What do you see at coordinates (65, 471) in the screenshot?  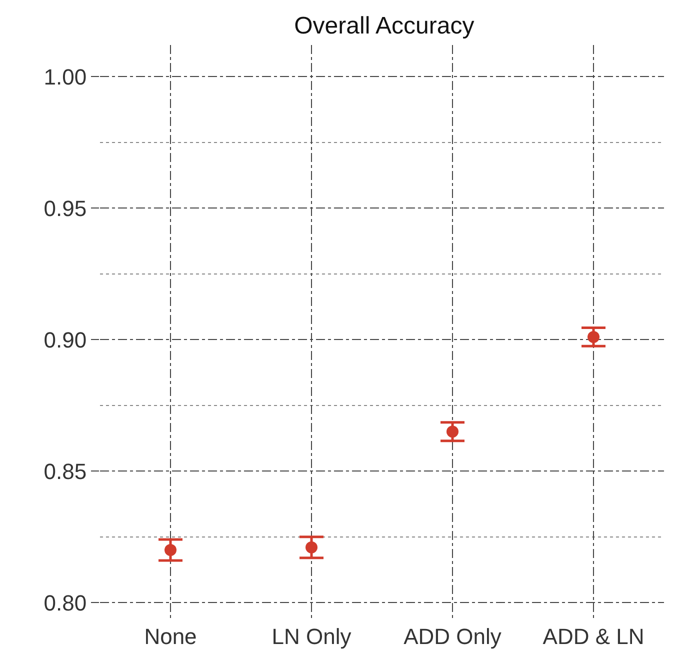 I see `y-tick-label: 0.85` at bounding box center [65, 471].